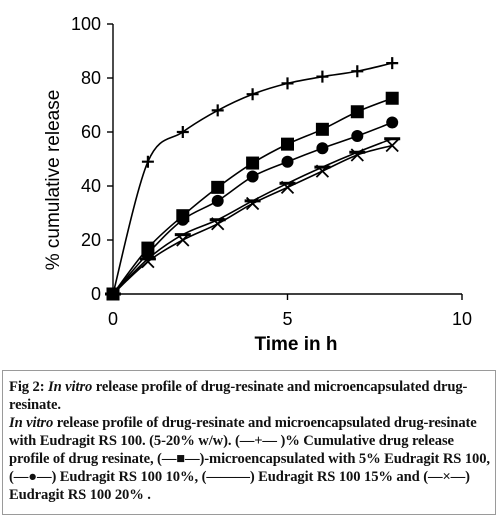 This screenshot has width=500, height=517. I want to click on caption-fig-label: Fig 2:, so click(29, 387).